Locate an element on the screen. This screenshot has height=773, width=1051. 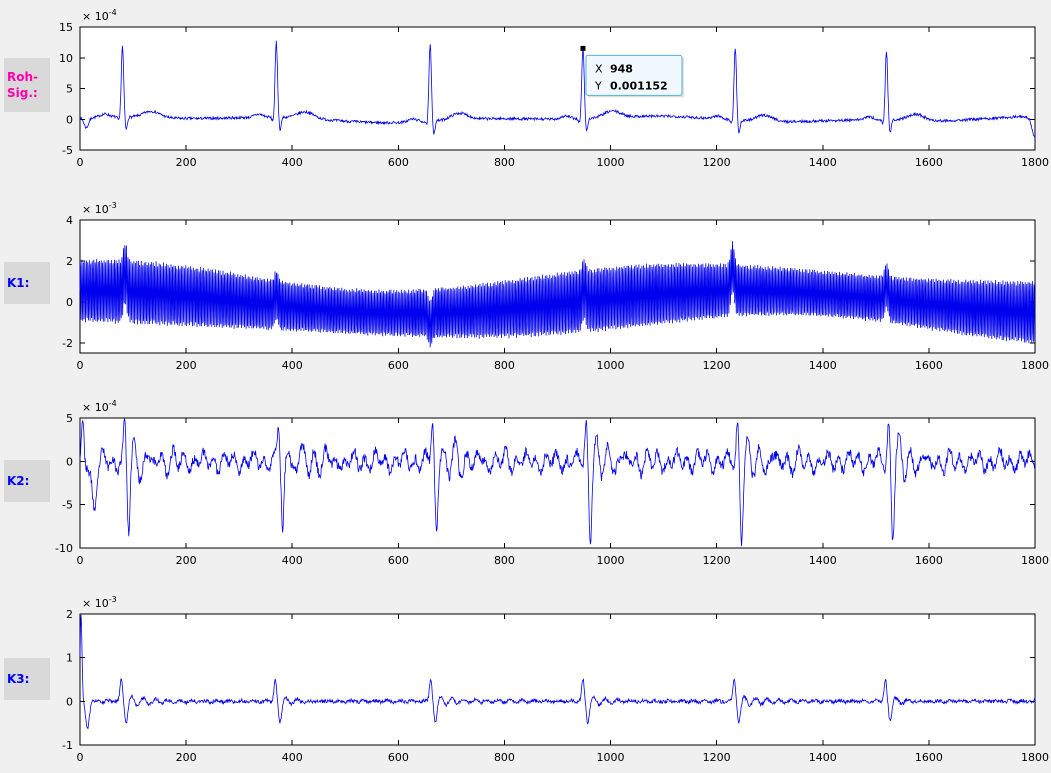
y-tick-label: 1 is located at coordinates (69, 658).